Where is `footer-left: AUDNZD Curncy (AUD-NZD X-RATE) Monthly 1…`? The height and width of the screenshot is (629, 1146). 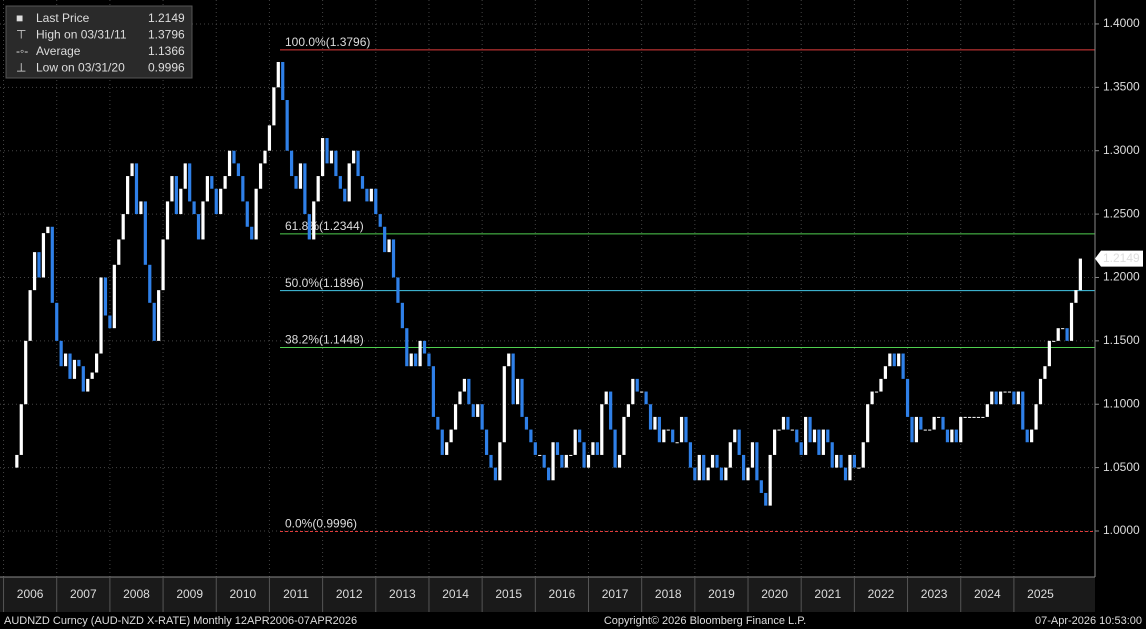
footer-left: AUDNZD Curncy (AUD-NZD X-RATE) Monthly 1… is located at coordinates (180, 621).